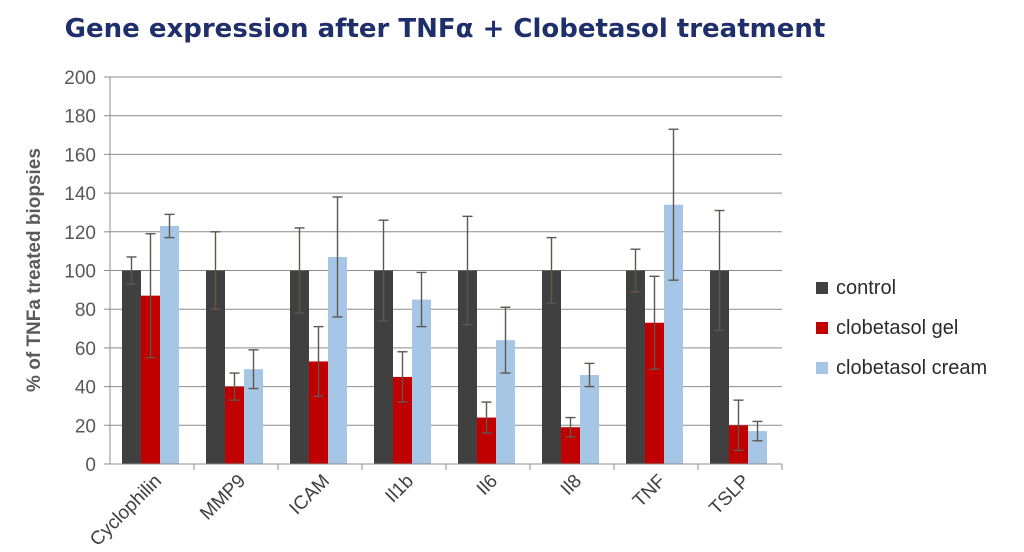 This screenshot has height=552, width=1024. Describe the element at coordinates (253, 416) in the screenshot. I see `bar-clobetasol-cream-mmp9` at that location.